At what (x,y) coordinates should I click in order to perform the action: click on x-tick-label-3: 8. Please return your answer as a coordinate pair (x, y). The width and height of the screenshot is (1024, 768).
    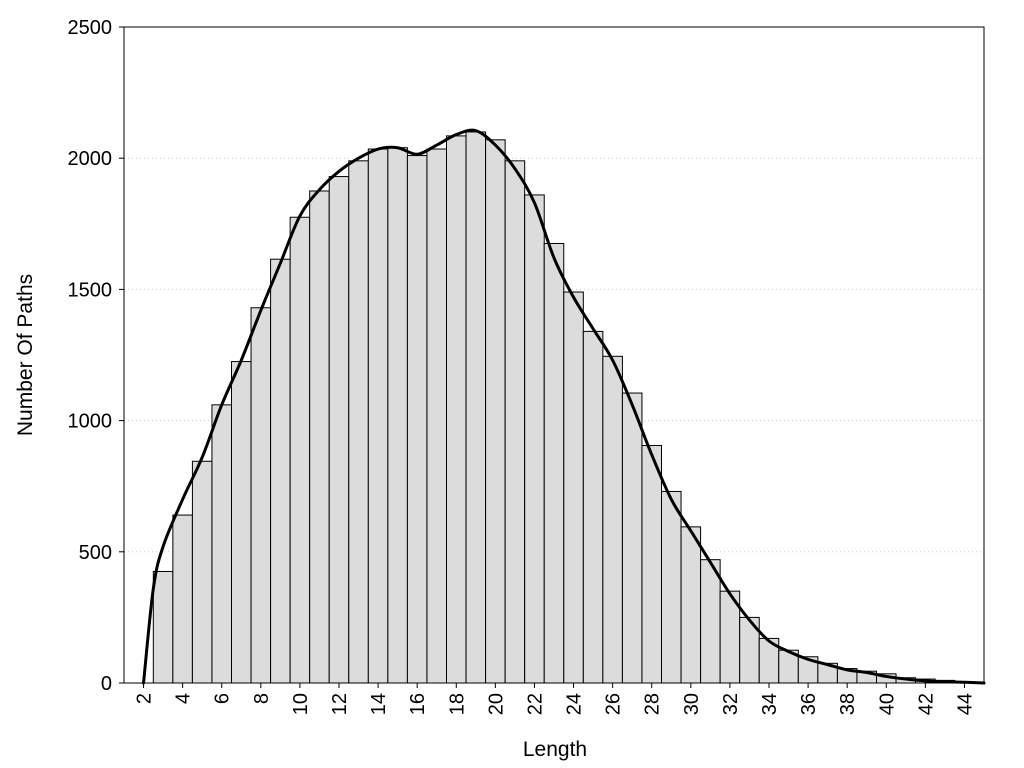
    Looking at the image, I should click on (262, 698).